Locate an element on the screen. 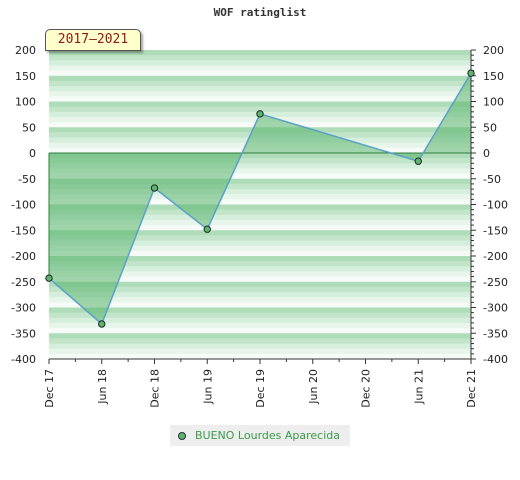 This screenshot has width=520, height=480. x-tick-label: Jun 19 is located at coordinates (207, 387).